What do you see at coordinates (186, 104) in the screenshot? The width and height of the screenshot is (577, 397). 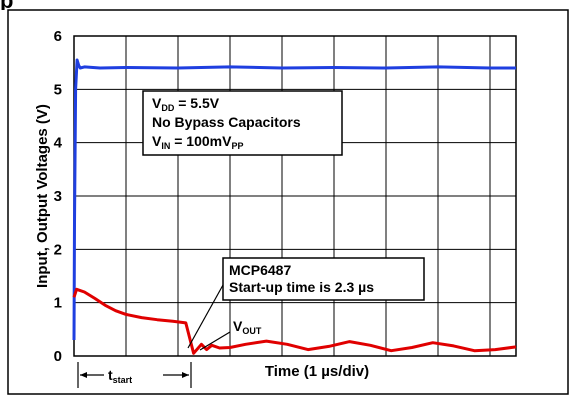 I see `conditions-line: VDD = 5.5V` at bounding box center [186, 104].